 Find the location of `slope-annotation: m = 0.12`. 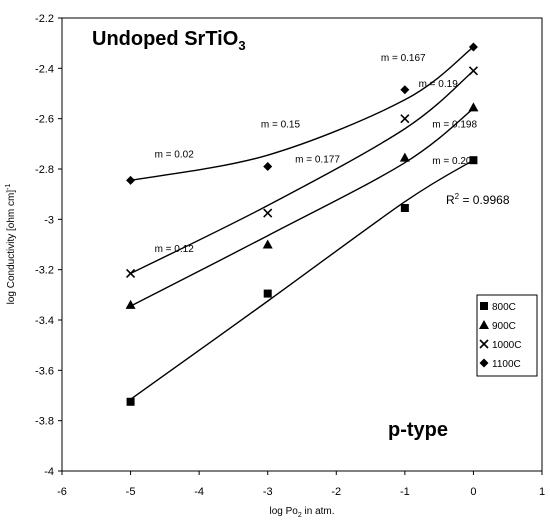

slope-annotation: m = 0.12 is located at coordinates (175, 249).